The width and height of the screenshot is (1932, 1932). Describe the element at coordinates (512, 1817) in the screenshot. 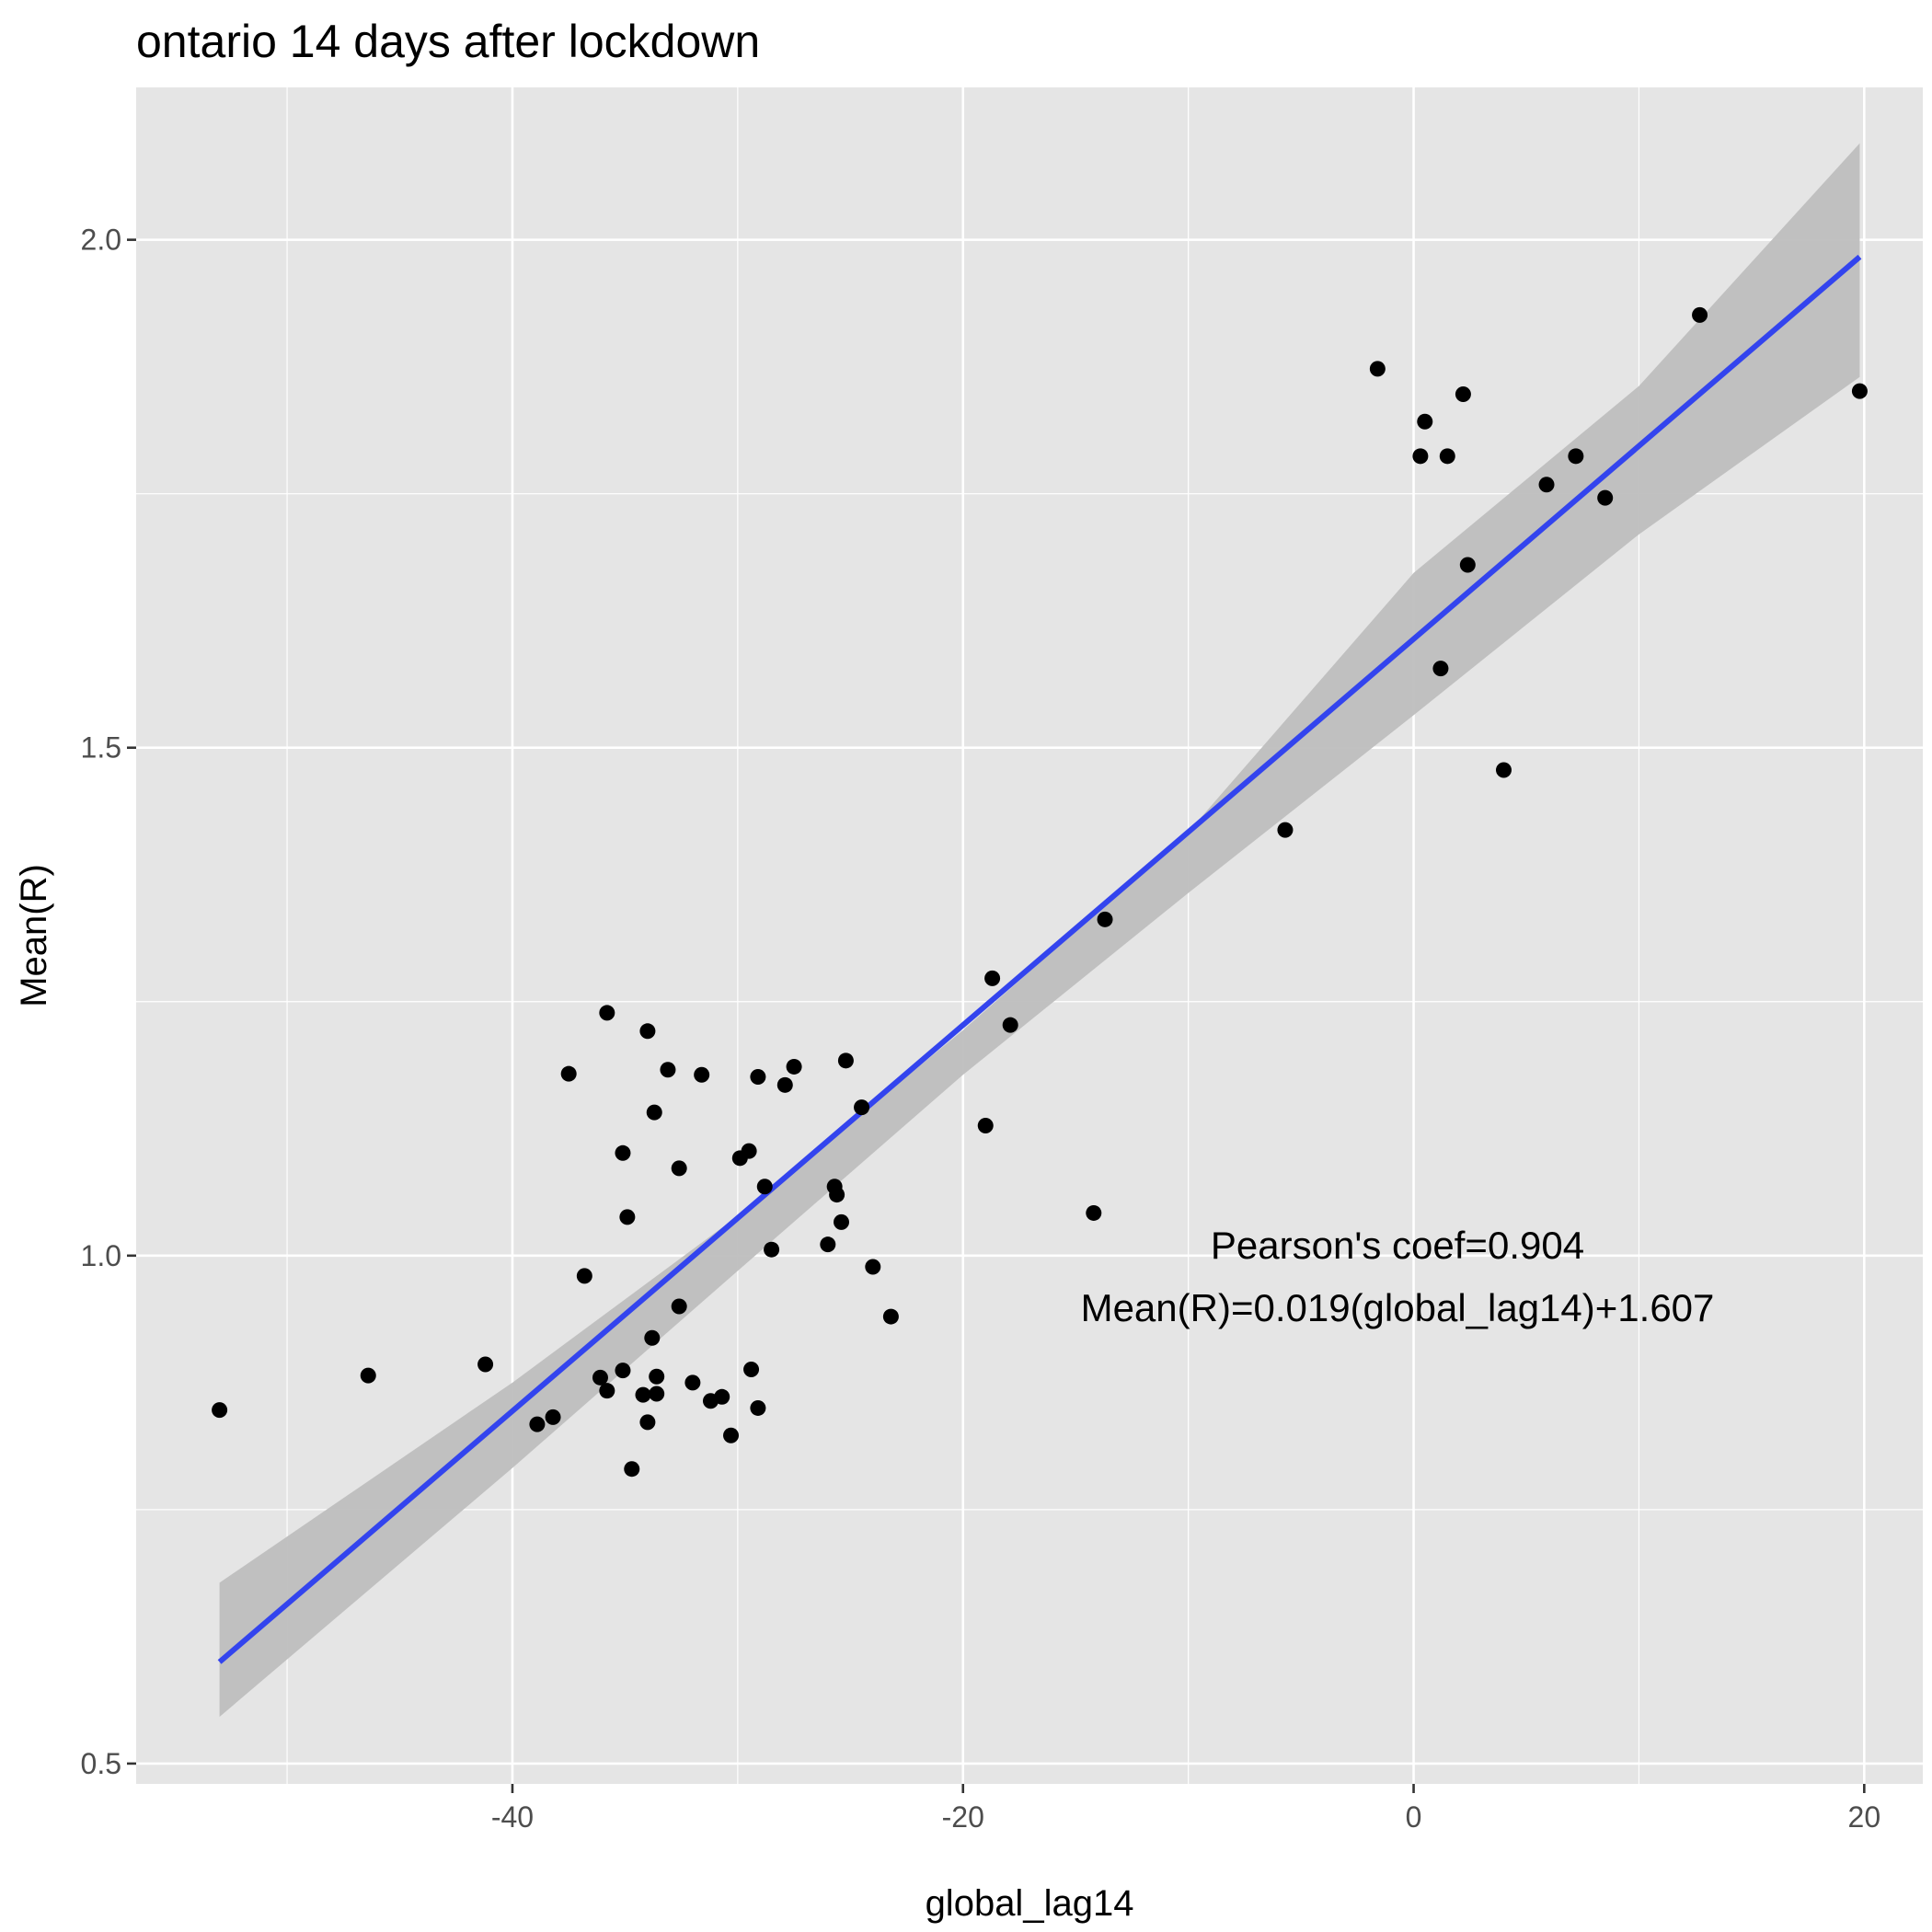

I see `x-tick-label: -40` at that location.